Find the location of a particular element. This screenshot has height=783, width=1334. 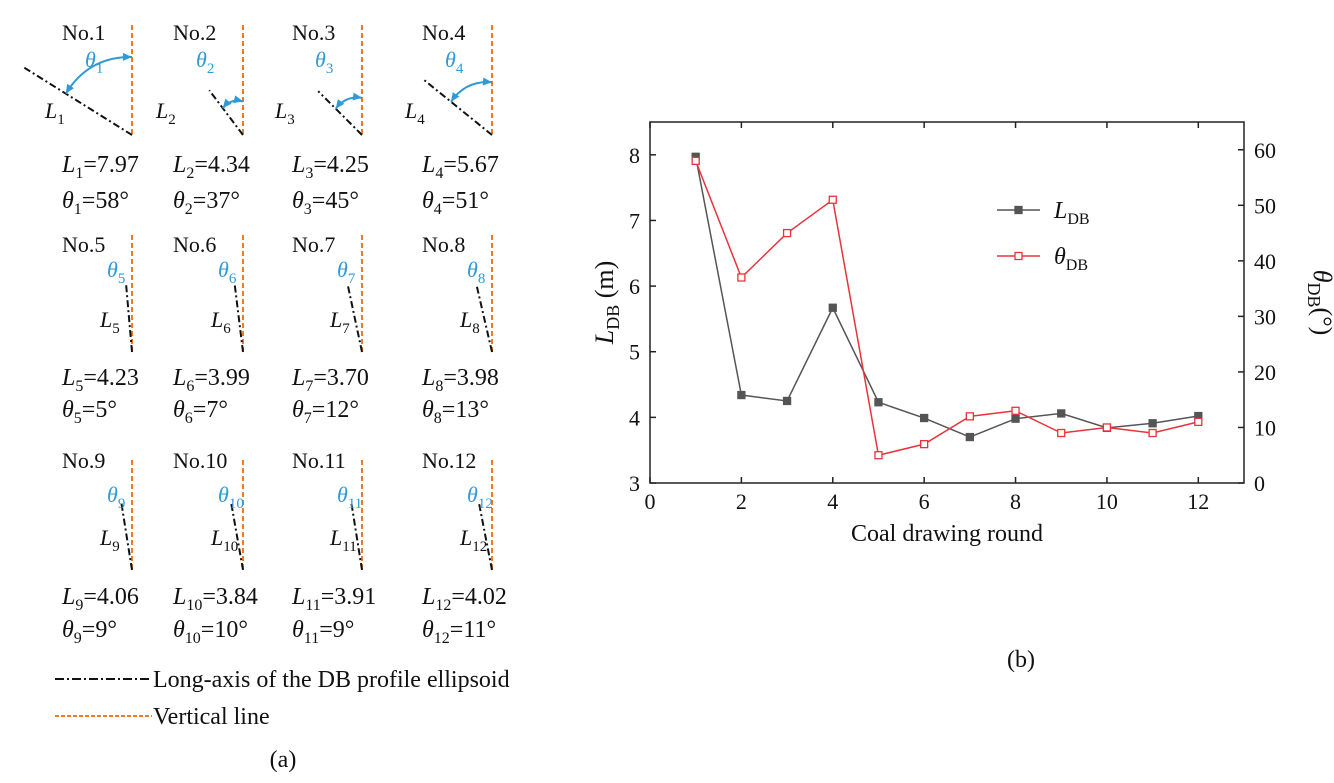

angle-value: θ9=9° is located at coordinates (89, 632).